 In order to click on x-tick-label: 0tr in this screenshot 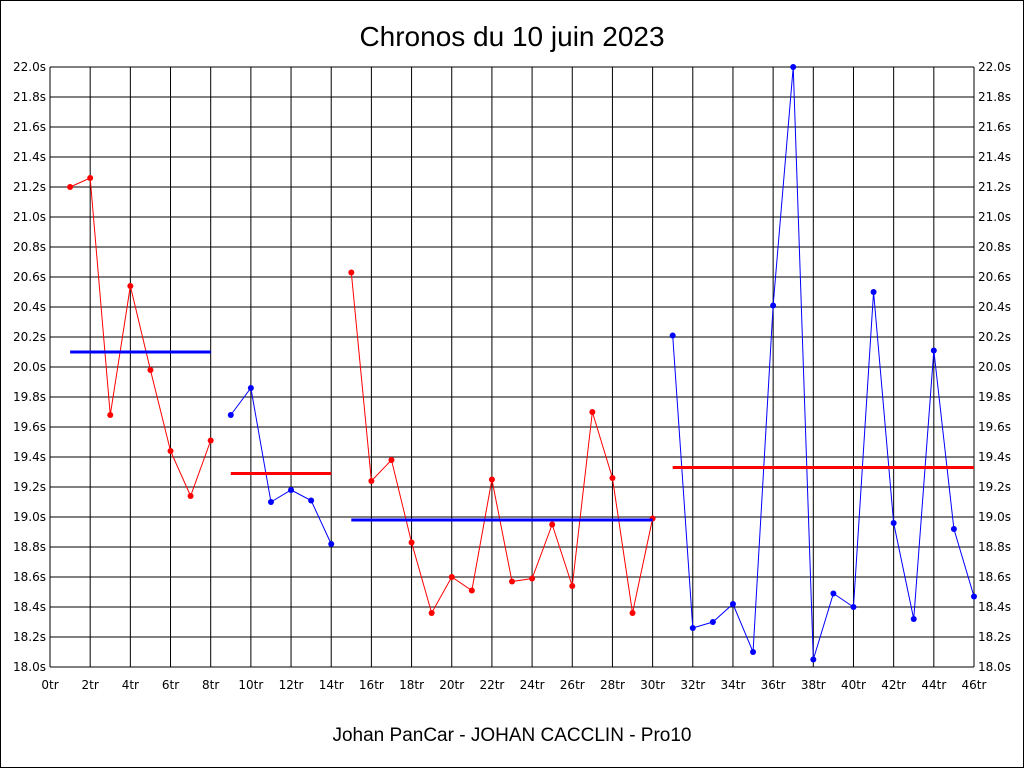, I will do `click(49, 685)`.